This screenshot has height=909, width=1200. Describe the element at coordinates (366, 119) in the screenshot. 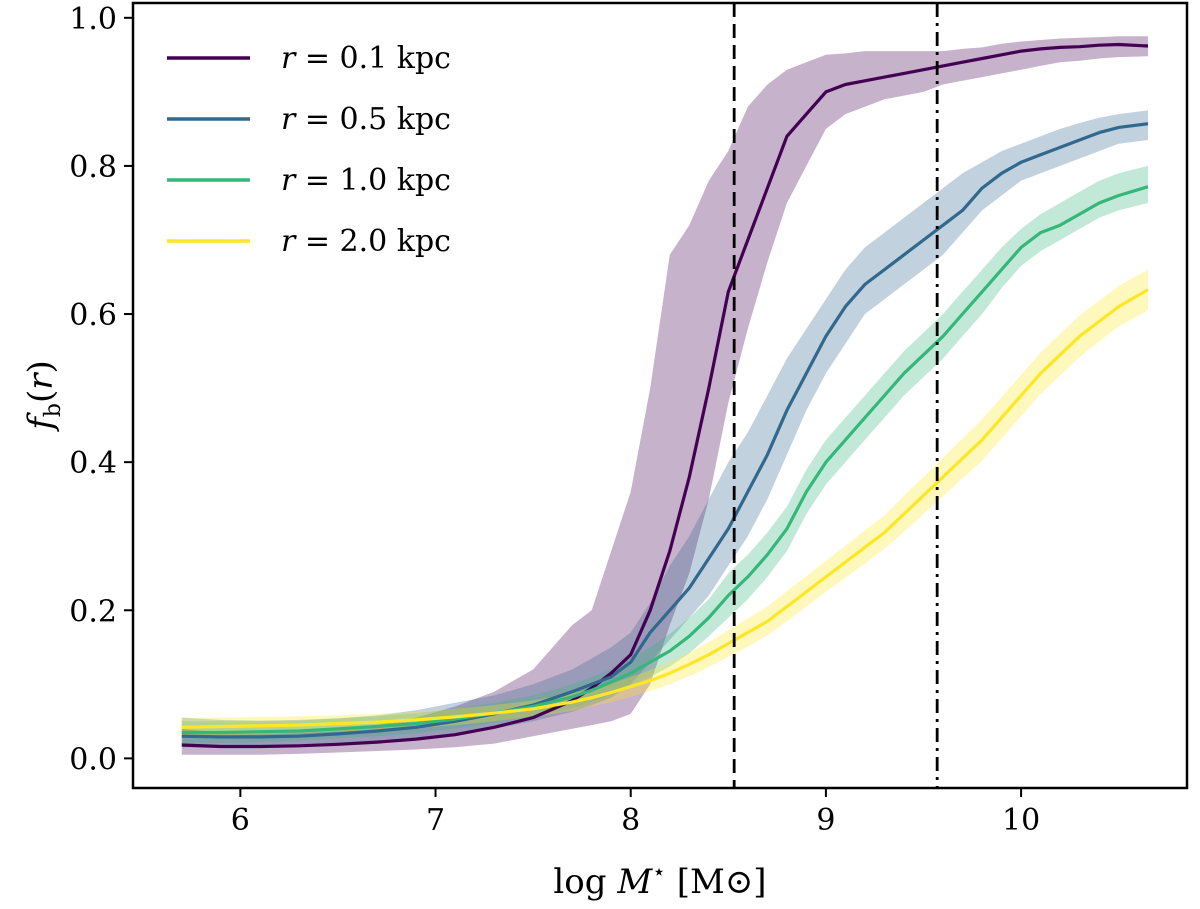

I see `legend-label-2: r = 0.5 kpc` at that location.